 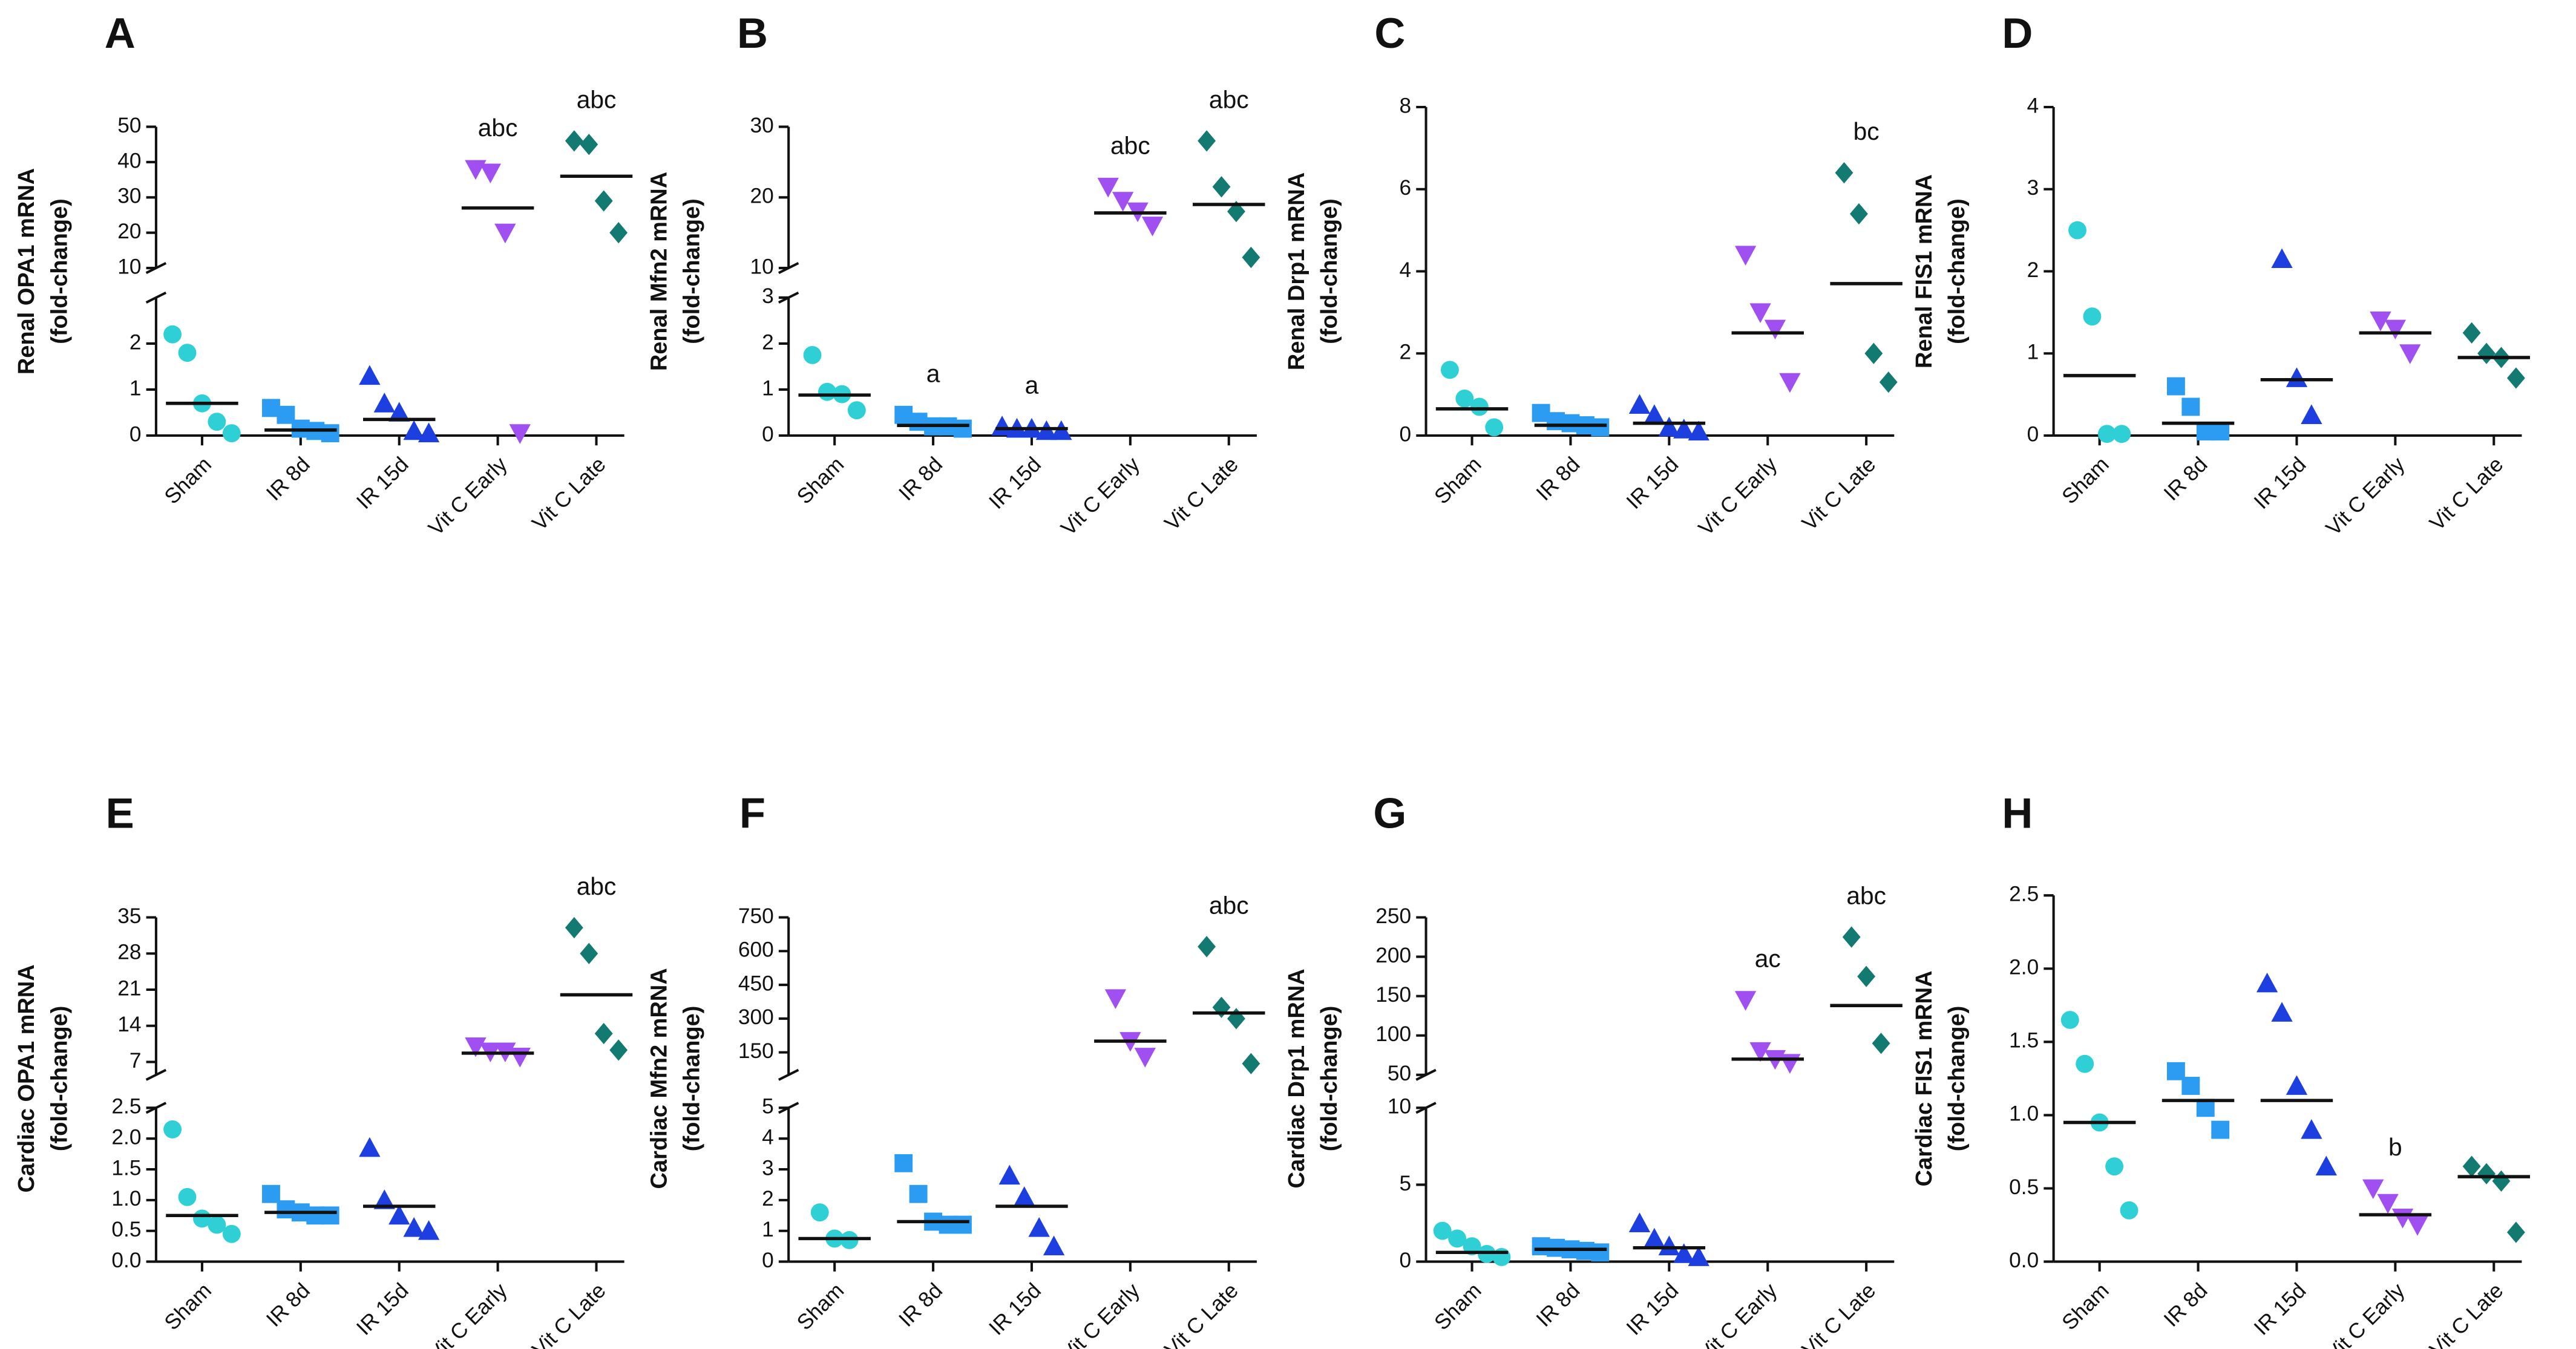 I want to click on y-tick-label: 7, so click(x=135, y=1061).